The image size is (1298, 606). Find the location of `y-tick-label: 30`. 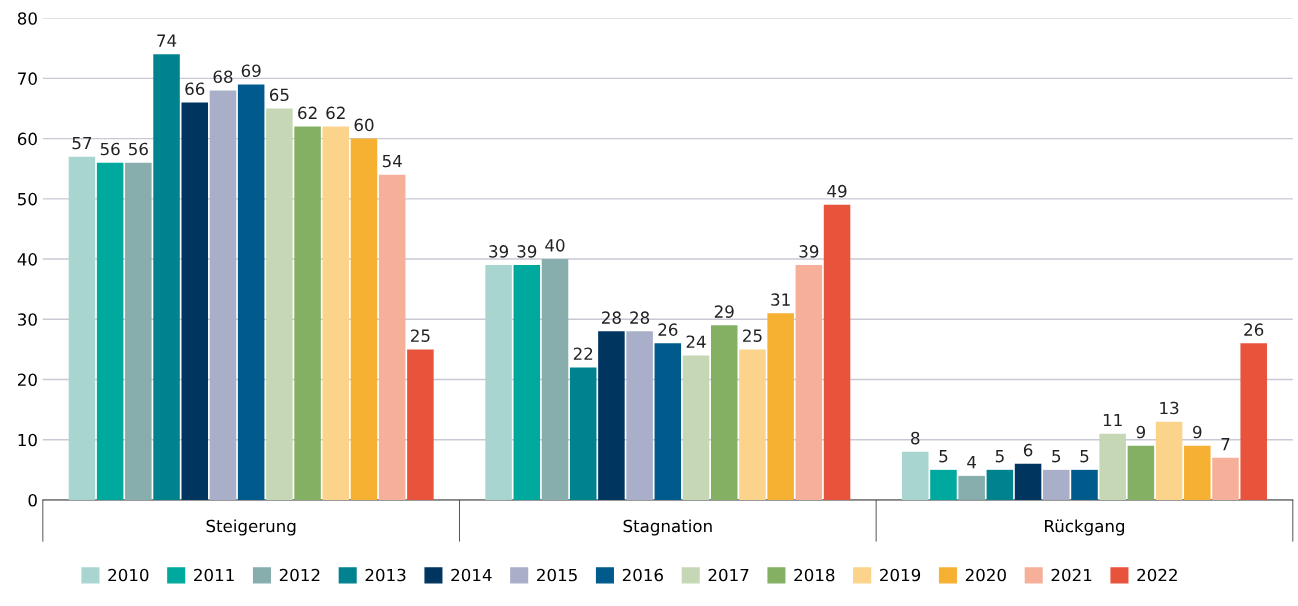

y-tick-label: 30 is located at coordinates (27, 319).